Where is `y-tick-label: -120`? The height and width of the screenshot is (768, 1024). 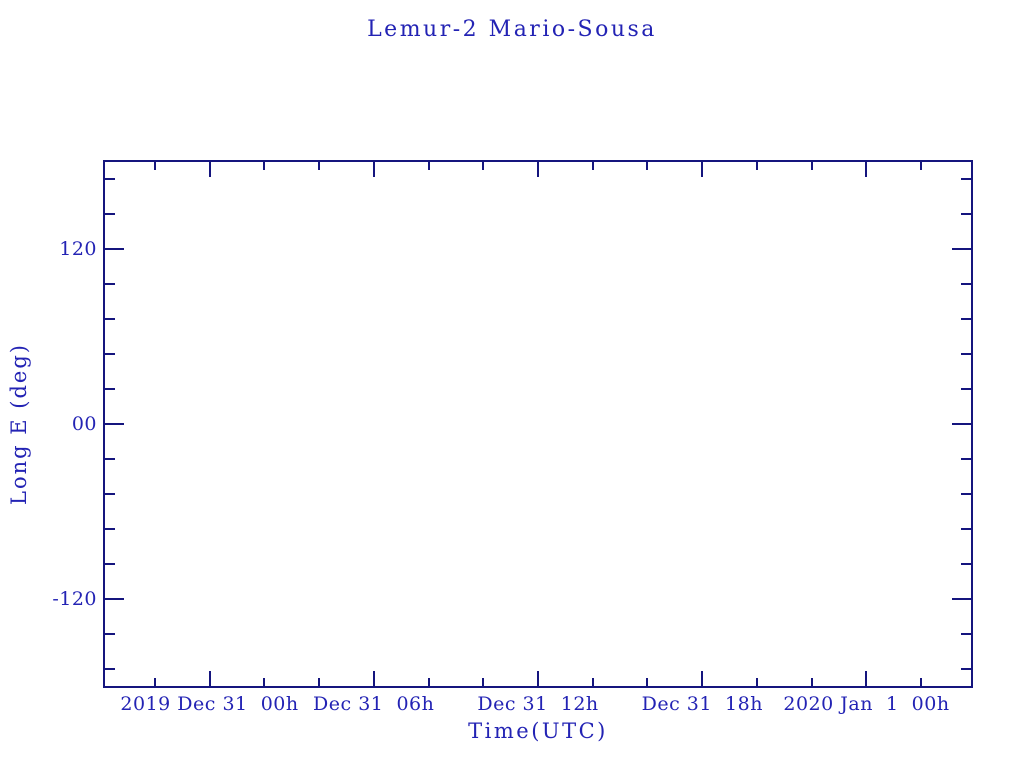
y-tick-label: -120 is located at coordinates (74, 598).